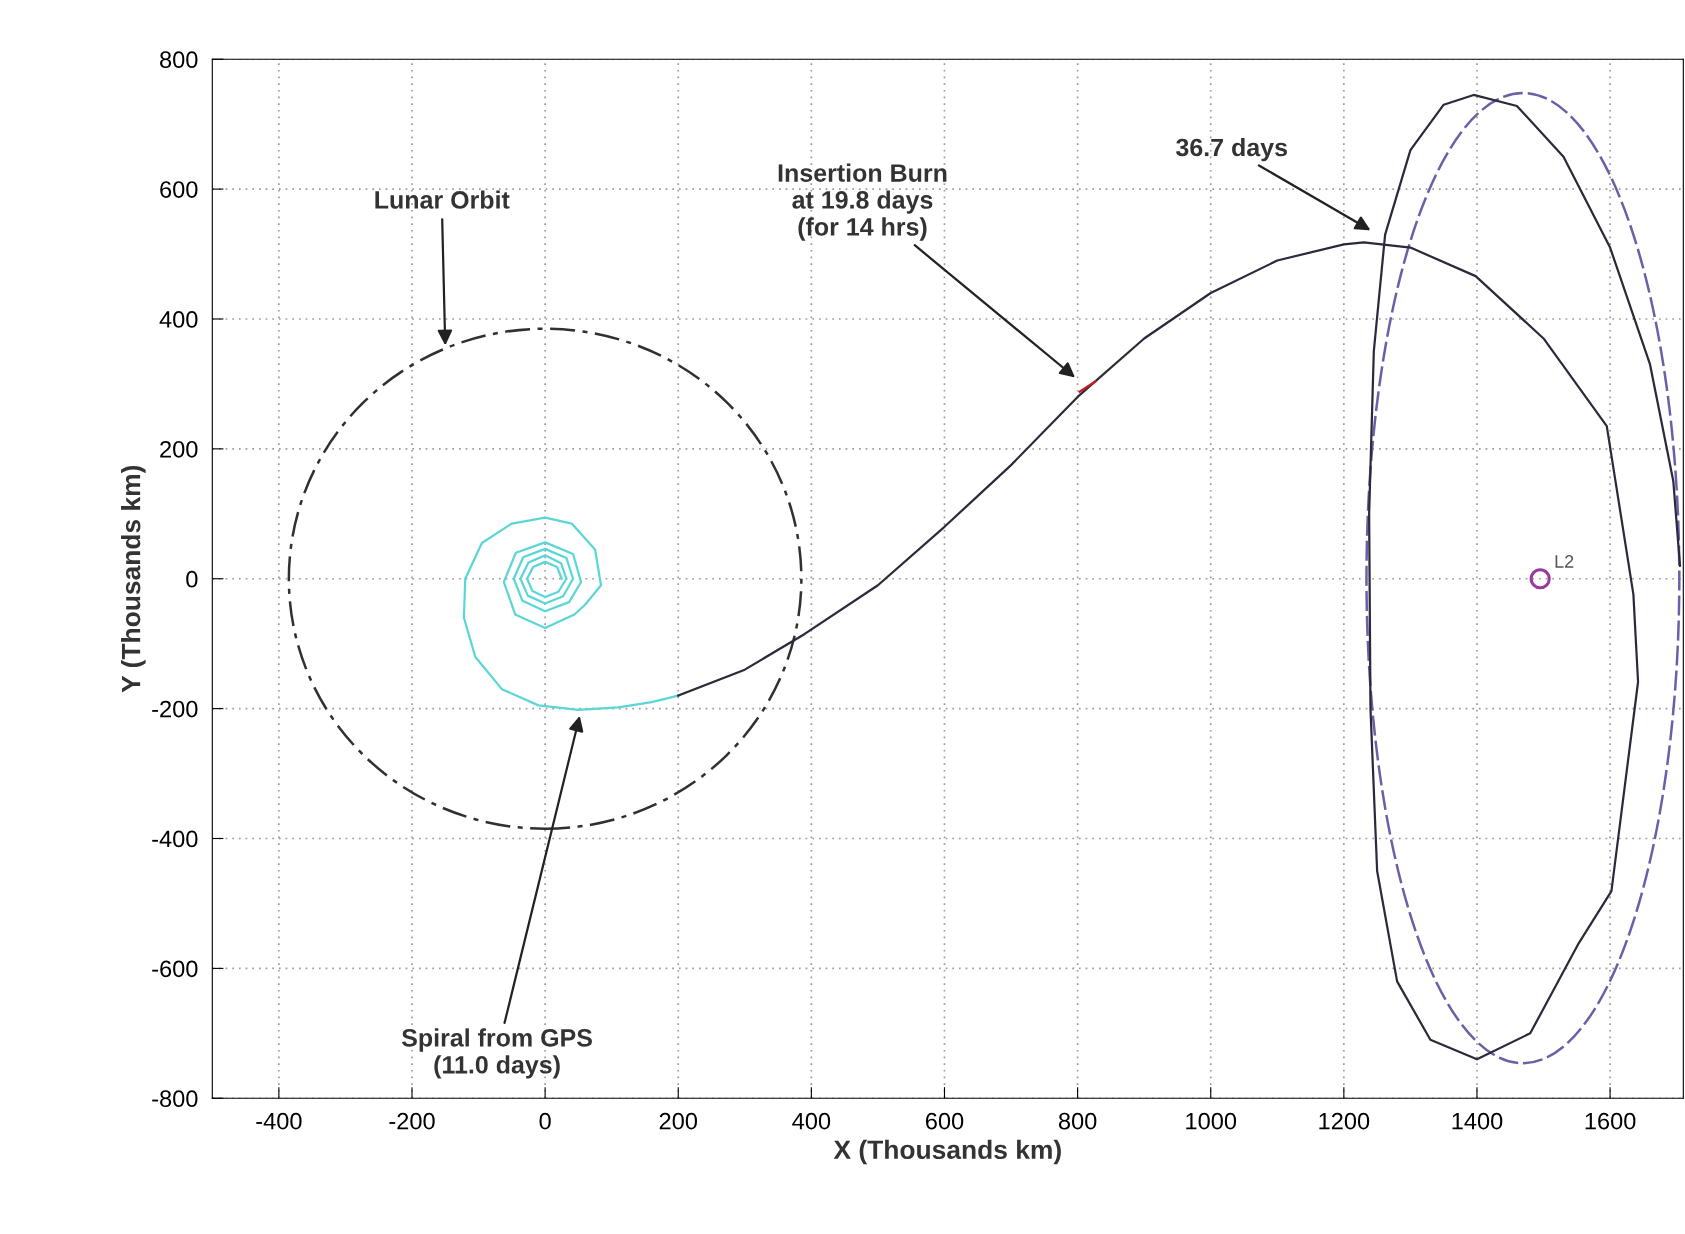  What do you see at coordinates (279, 1121) in the screenshot?
I see `x-tick-label: -400` at bounding box center [279, 1121].